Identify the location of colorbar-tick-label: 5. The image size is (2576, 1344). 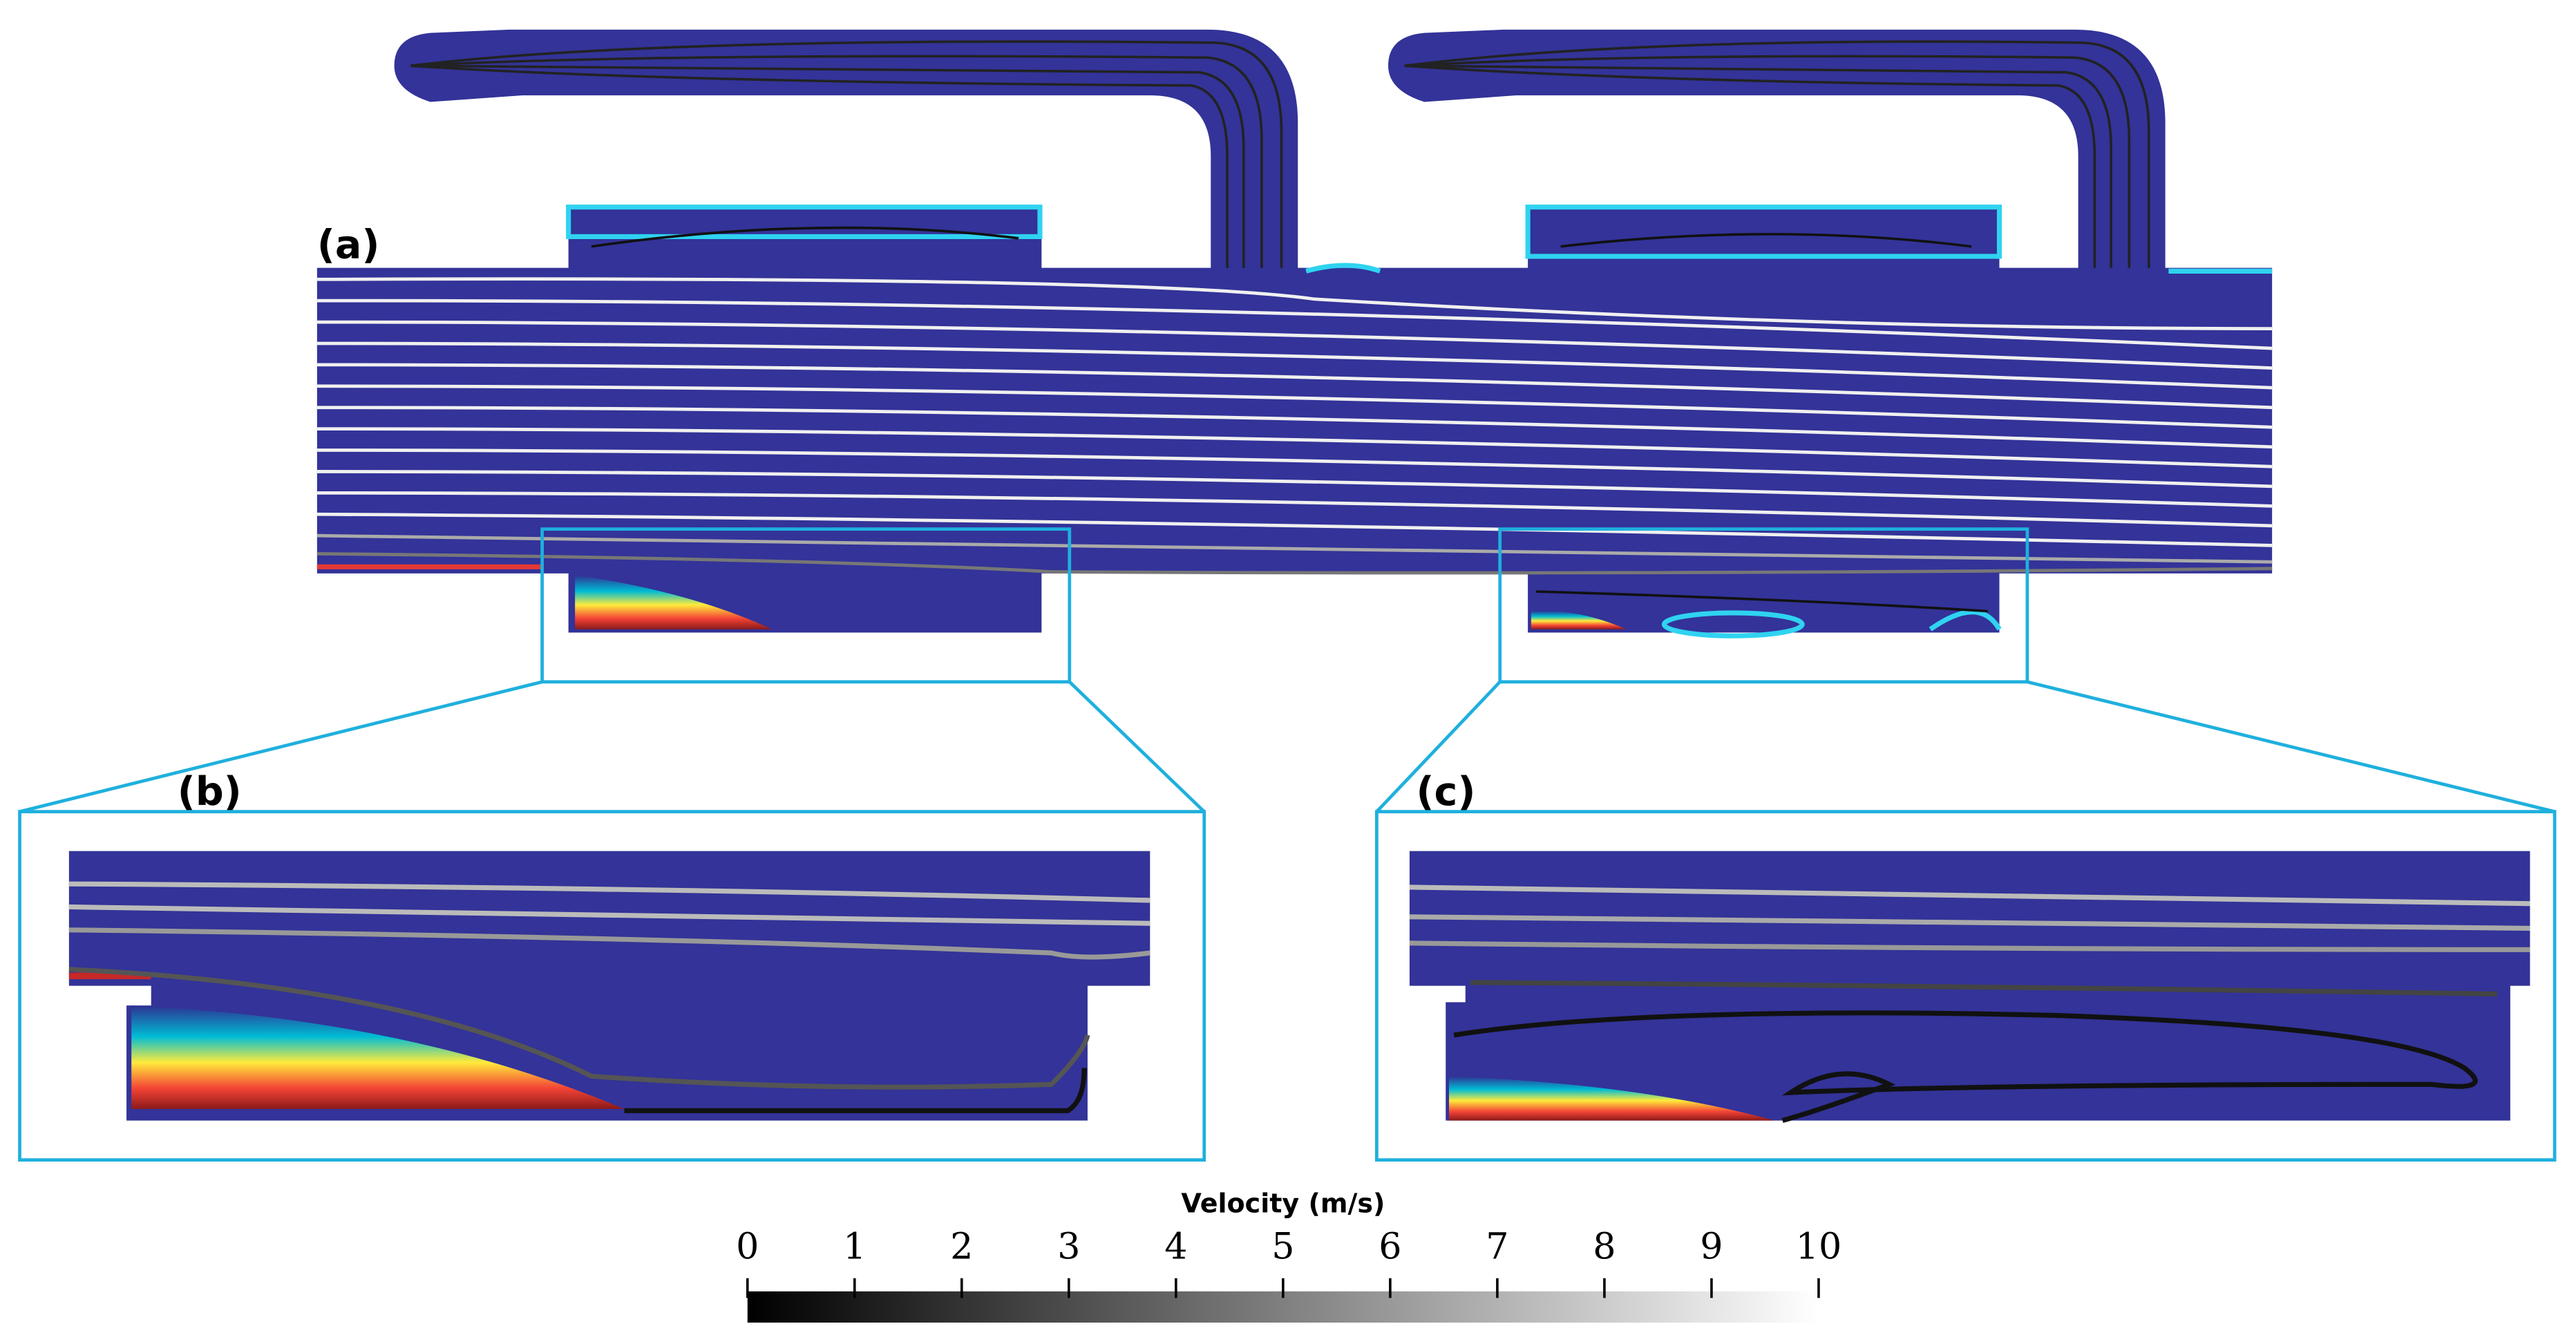
(1282, 1246).